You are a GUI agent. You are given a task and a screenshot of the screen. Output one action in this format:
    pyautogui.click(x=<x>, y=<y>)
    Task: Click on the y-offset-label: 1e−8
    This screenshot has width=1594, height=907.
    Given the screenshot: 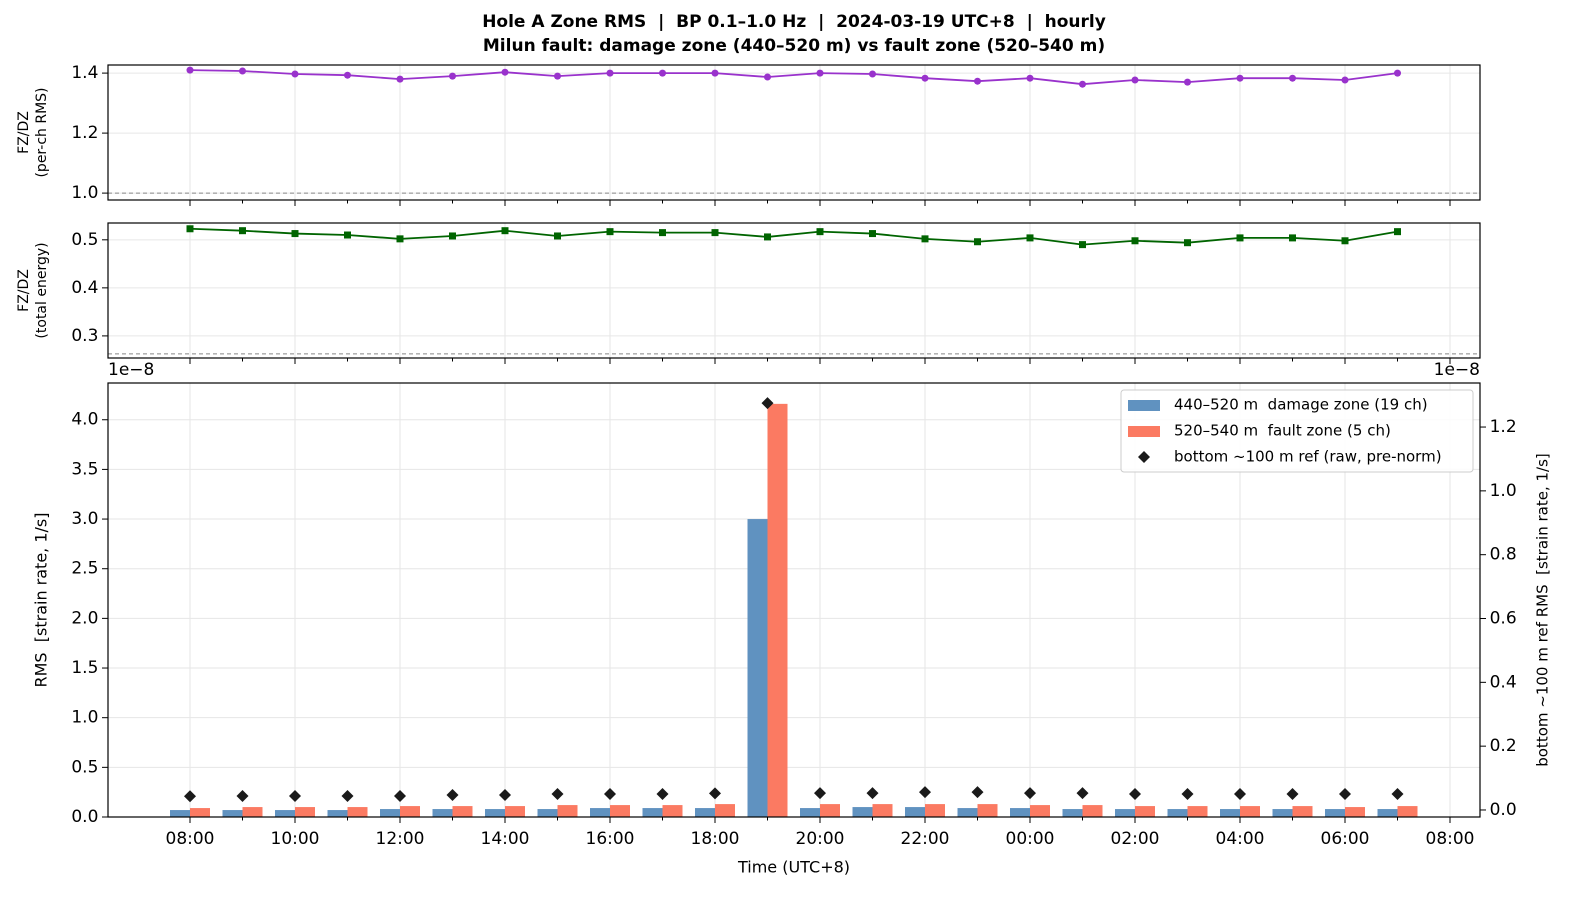 What is the action you would take?
    pyautogui.click(x=131, y=370)
    